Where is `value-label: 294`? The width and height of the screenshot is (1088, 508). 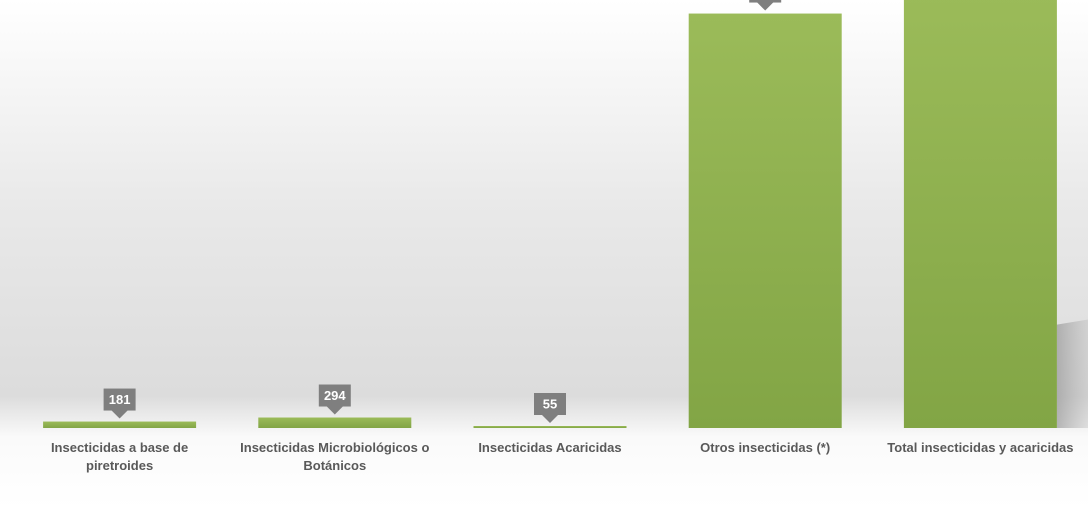
value-label: 294 is located at coordinates (335, 395).